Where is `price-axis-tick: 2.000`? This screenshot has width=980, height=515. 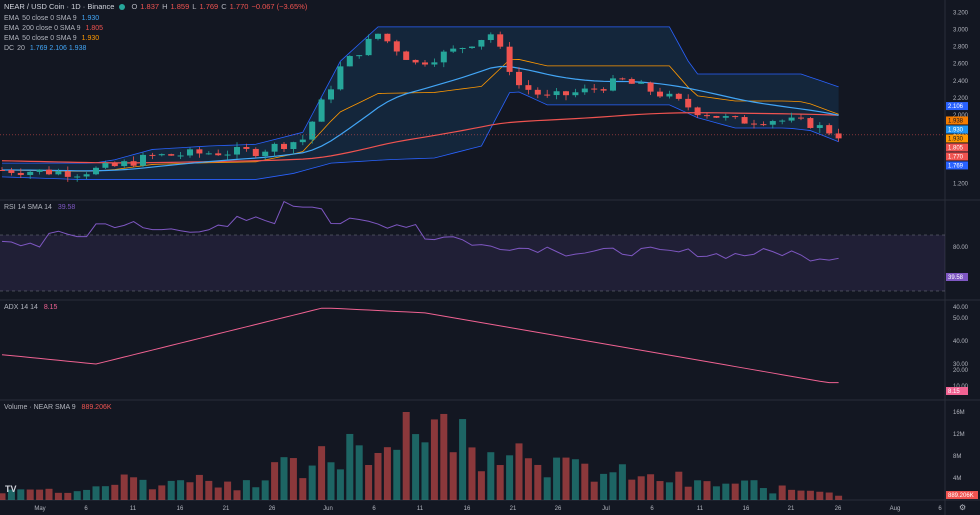
price-axis-tick: 2.000 is located at coordinates (961, 116).